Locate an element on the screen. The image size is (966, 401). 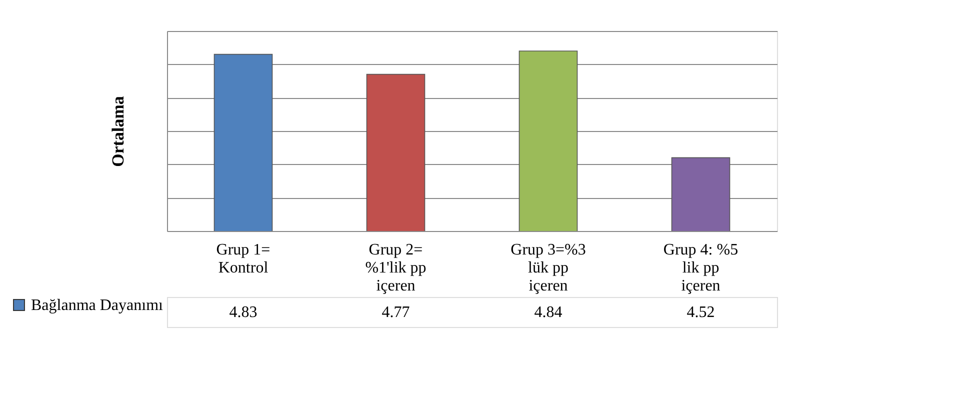
data-label: 4.52 is located at coordinates (700, 312).